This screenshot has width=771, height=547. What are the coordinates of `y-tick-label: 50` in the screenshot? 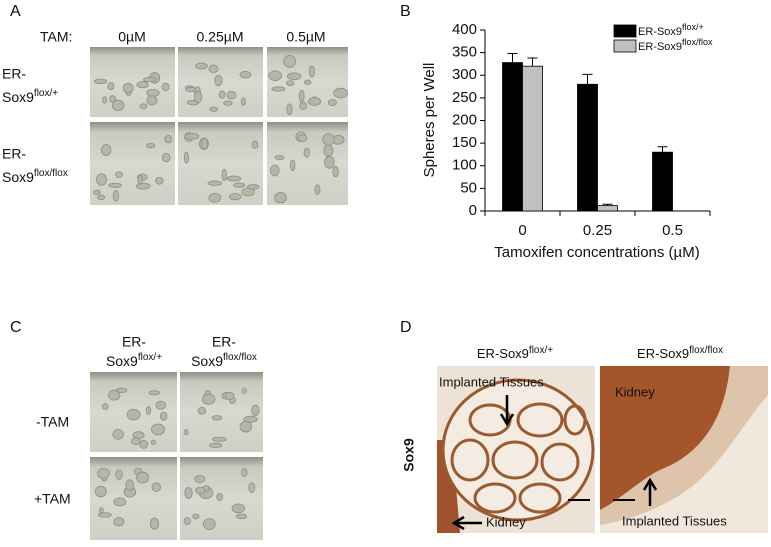 It's located at (468, 187).